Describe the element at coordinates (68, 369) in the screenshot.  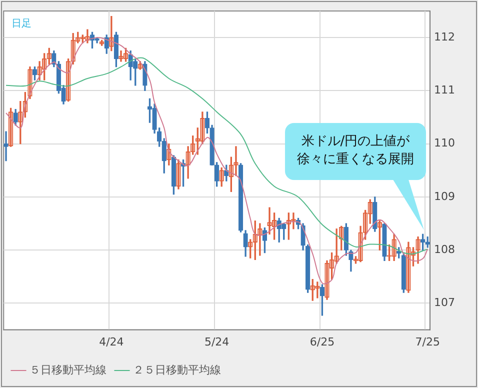
I see `legend-label: ５日移動平均線` at that location.